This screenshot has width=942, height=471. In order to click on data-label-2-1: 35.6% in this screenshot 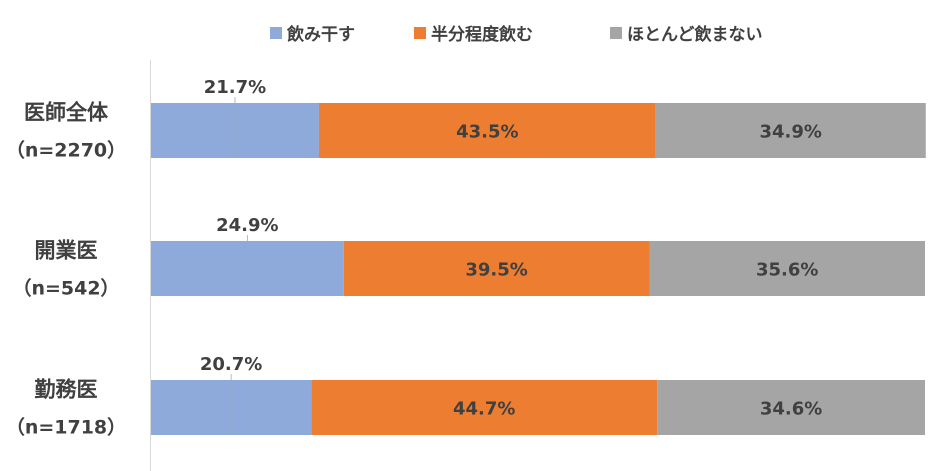, I will do `click(787, 270)`.